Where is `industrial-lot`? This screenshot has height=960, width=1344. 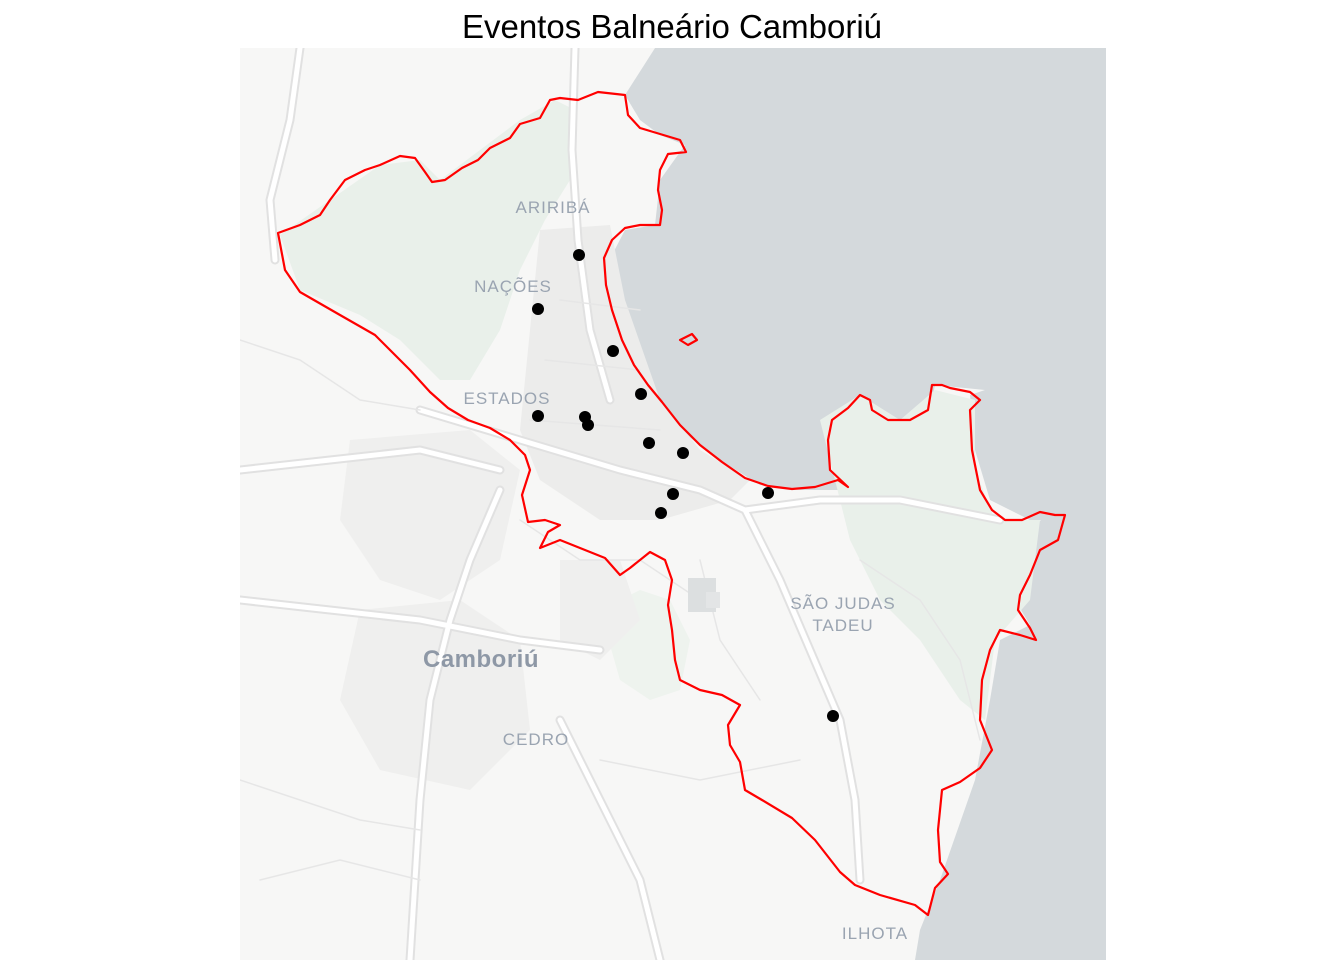 industrial-lot is located at coordinates (713, 600).